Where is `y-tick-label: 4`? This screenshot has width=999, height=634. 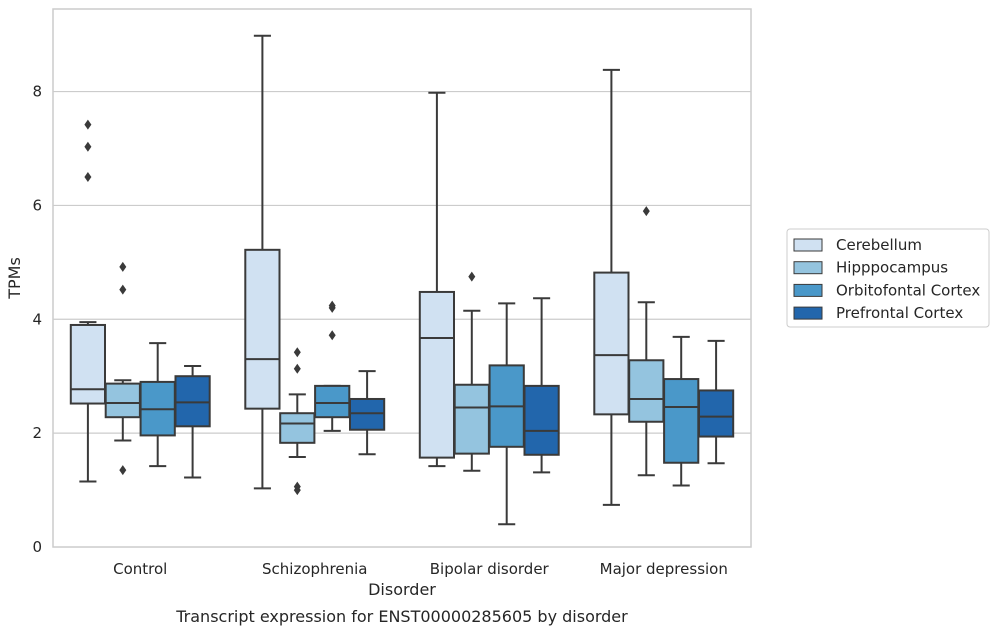 y-tick-label: 4 is located at coordinates (37, 319).